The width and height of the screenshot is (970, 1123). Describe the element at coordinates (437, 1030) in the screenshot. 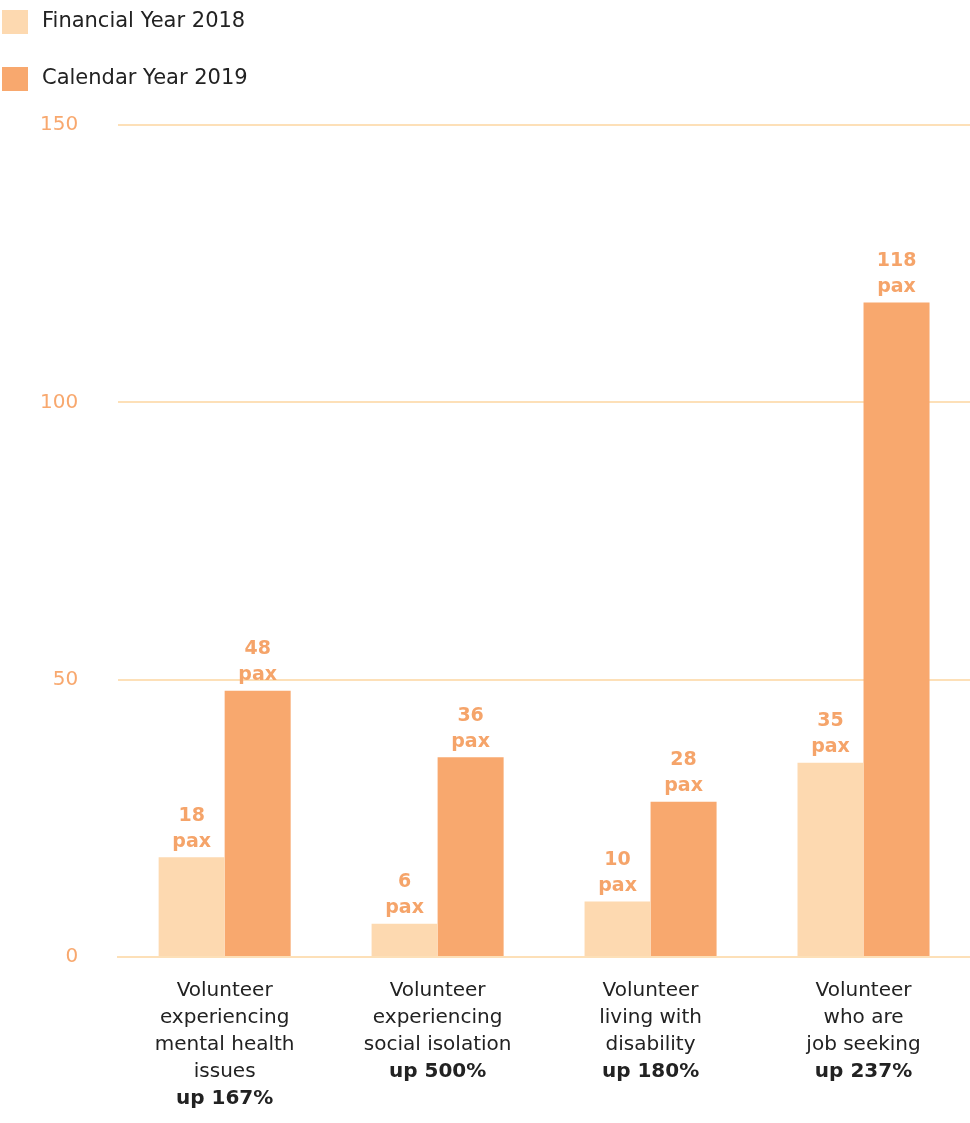

I see `x-tick-label: Volunteer experiencing social isolation up 500%` at that location.